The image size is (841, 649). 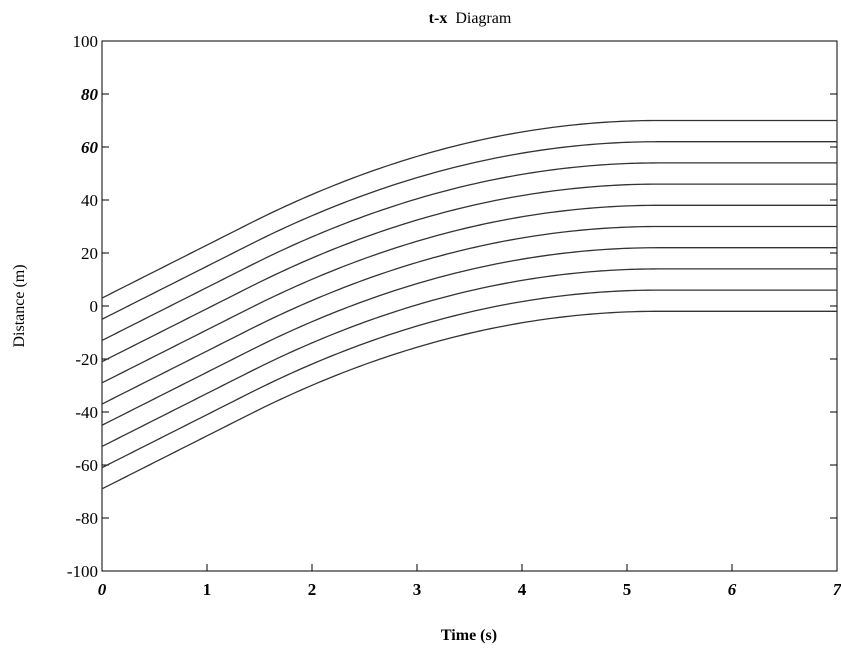 I want to click on y-tick-label: -80, so click(x=86, y=518).